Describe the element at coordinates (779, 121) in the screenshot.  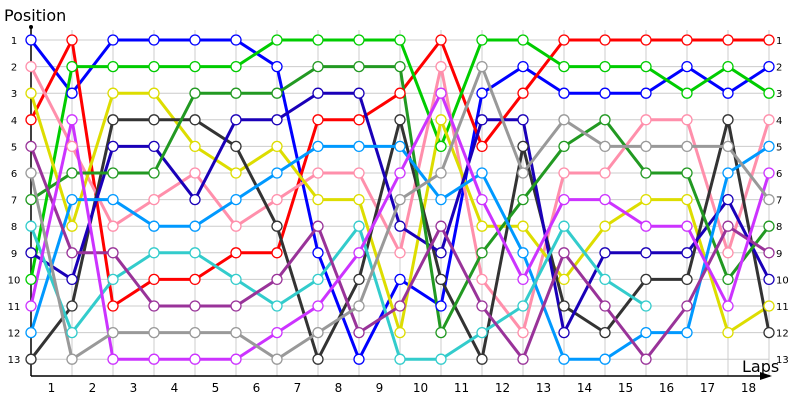
I see `y-tick-label-right: 4` at that location.